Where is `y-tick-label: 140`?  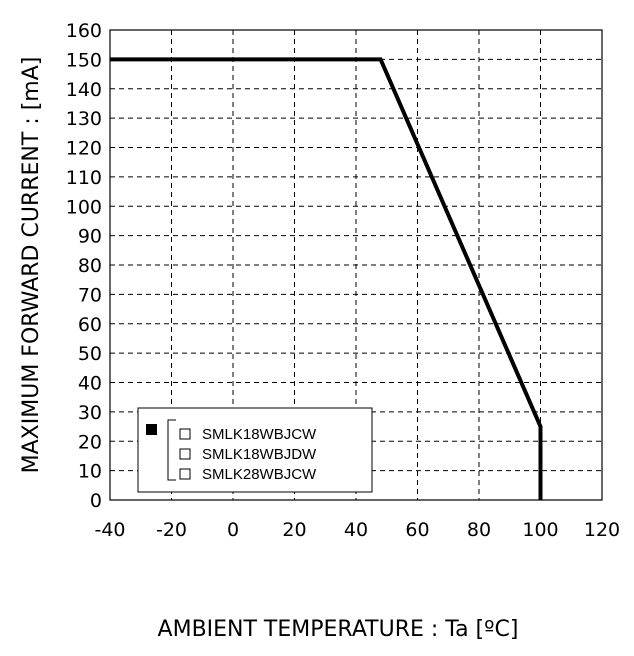 y-tick-label: 140 is located at coordinates (84, 90).